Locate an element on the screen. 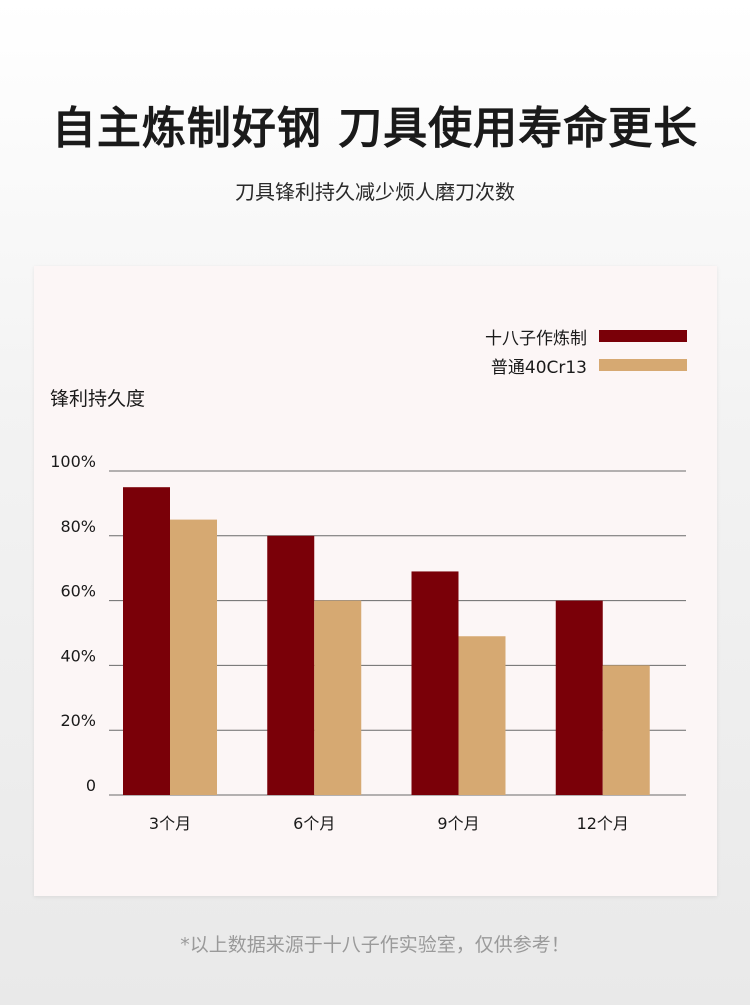 The width and height of the screenshot is (750, 1005). x-tick-label: 12个月 is located at coordinates (603, 823).